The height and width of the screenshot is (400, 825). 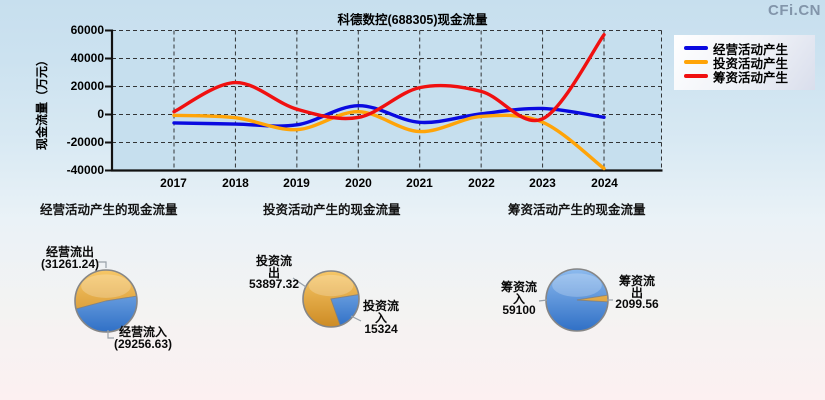 What do you see at coordinates (42, 102) in the screenshot?
I see `y-axis-label: 现金流量（万元）` at bounding box center [42, 102].